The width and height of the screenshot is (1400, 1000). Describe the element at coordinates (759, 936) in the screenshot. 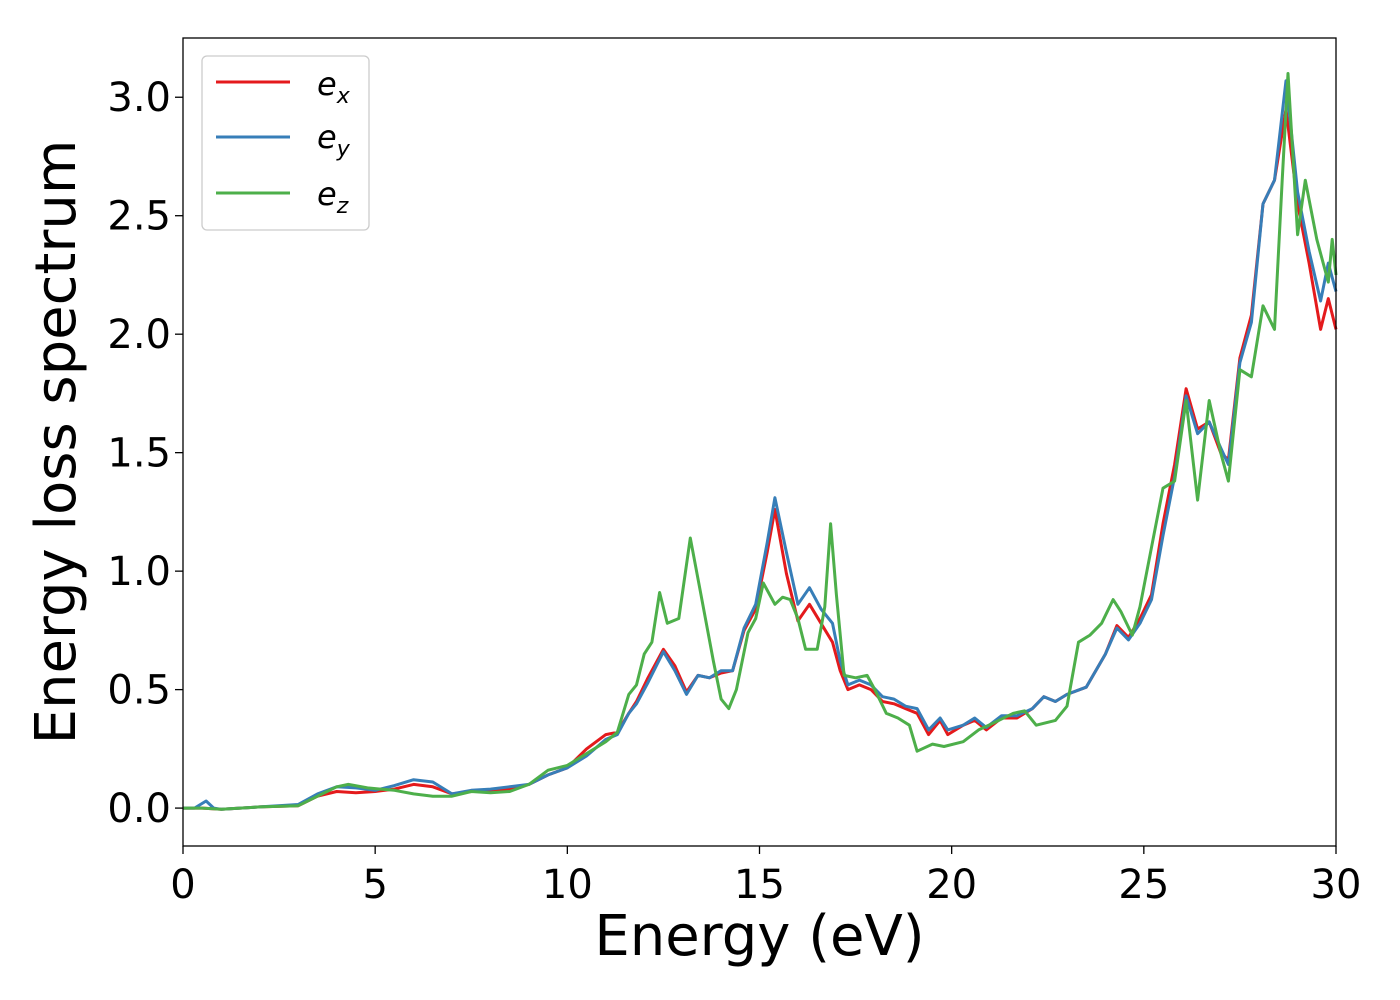

I see `x-axis-title: Energy (eV)` at that location.